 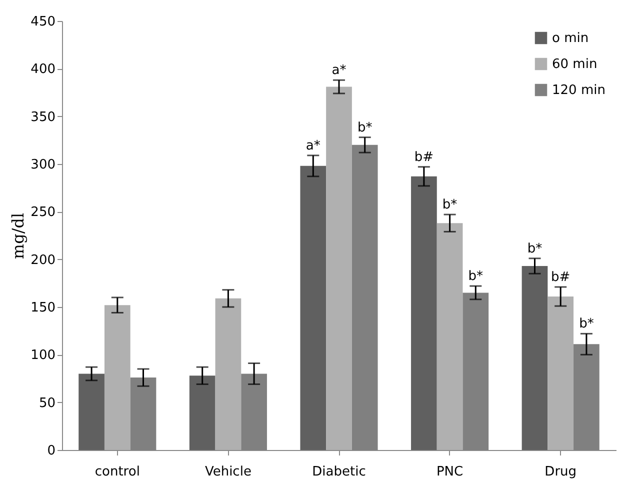 I want to click on y-tick-label: 150, so click(x=43, y=308).